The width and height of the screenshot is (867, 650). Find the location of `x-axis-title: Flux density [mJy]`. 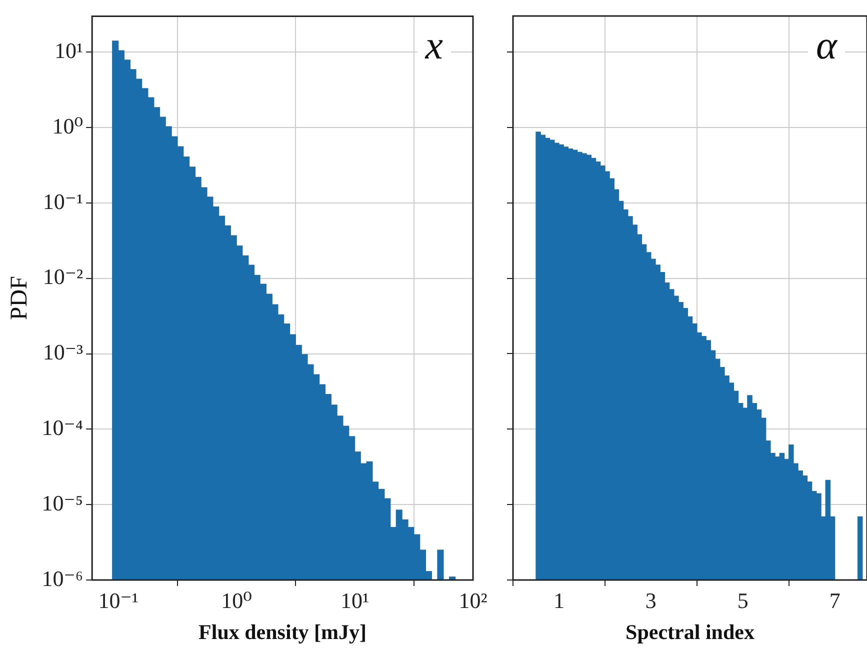

x-axis-title: Flux density [mJy] is located at coordinates (282, 632).